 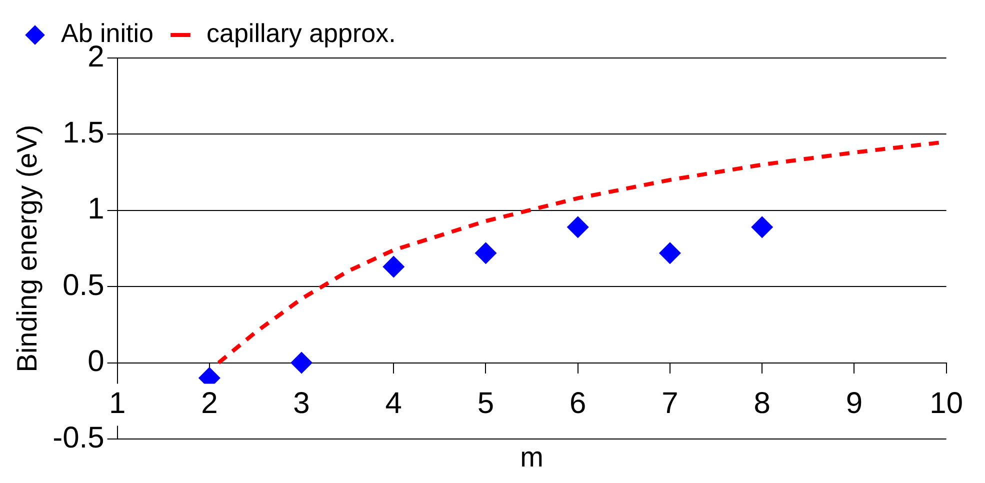 What do you see at coordinates (78, 437) in the screenshot?
I see `y-tick-label: -0.5` at bounding box center [78, 437].